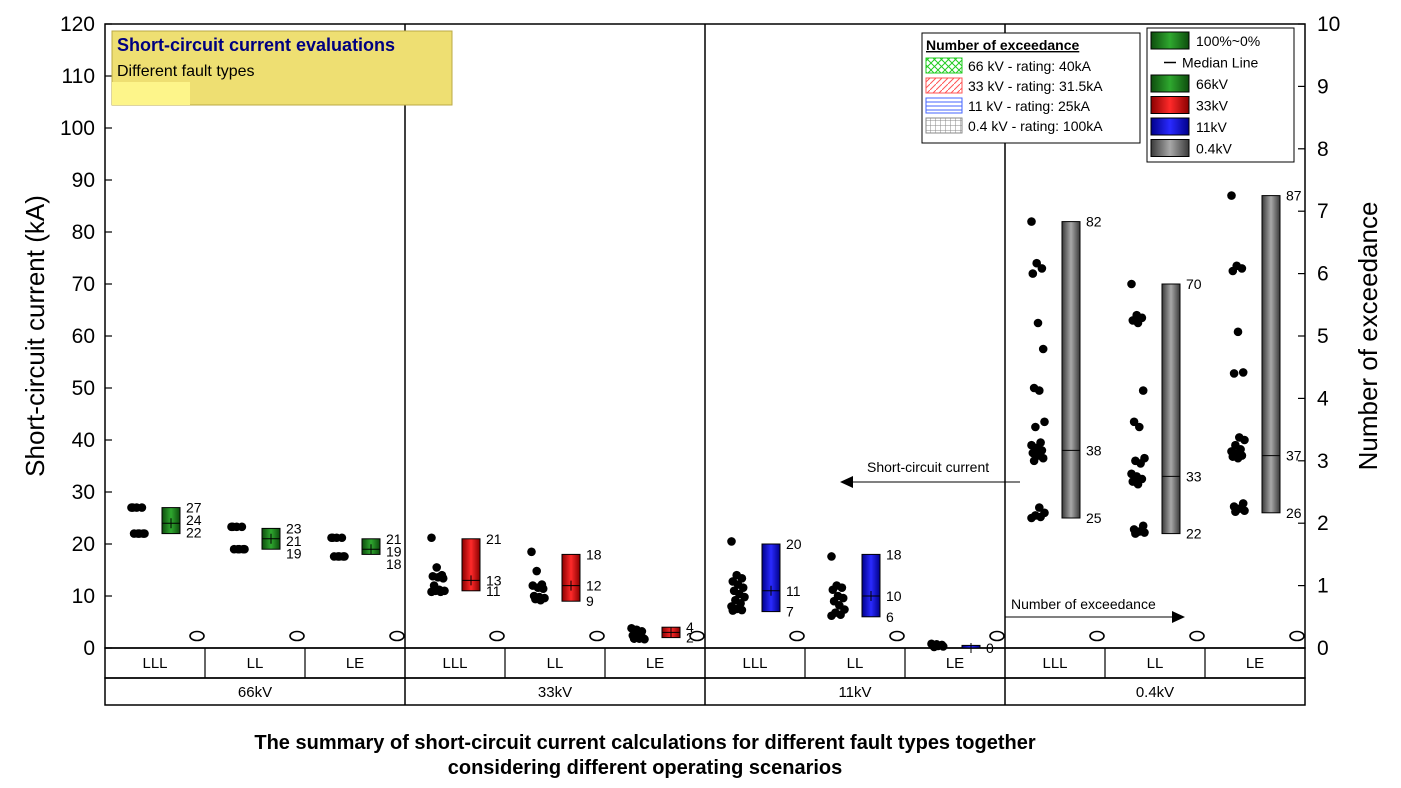 The image size is (1401, 788). What do you see at coordinates (194, 533) in the screenshot?
I see `value-label: 22` at bounding box center [194, 533].